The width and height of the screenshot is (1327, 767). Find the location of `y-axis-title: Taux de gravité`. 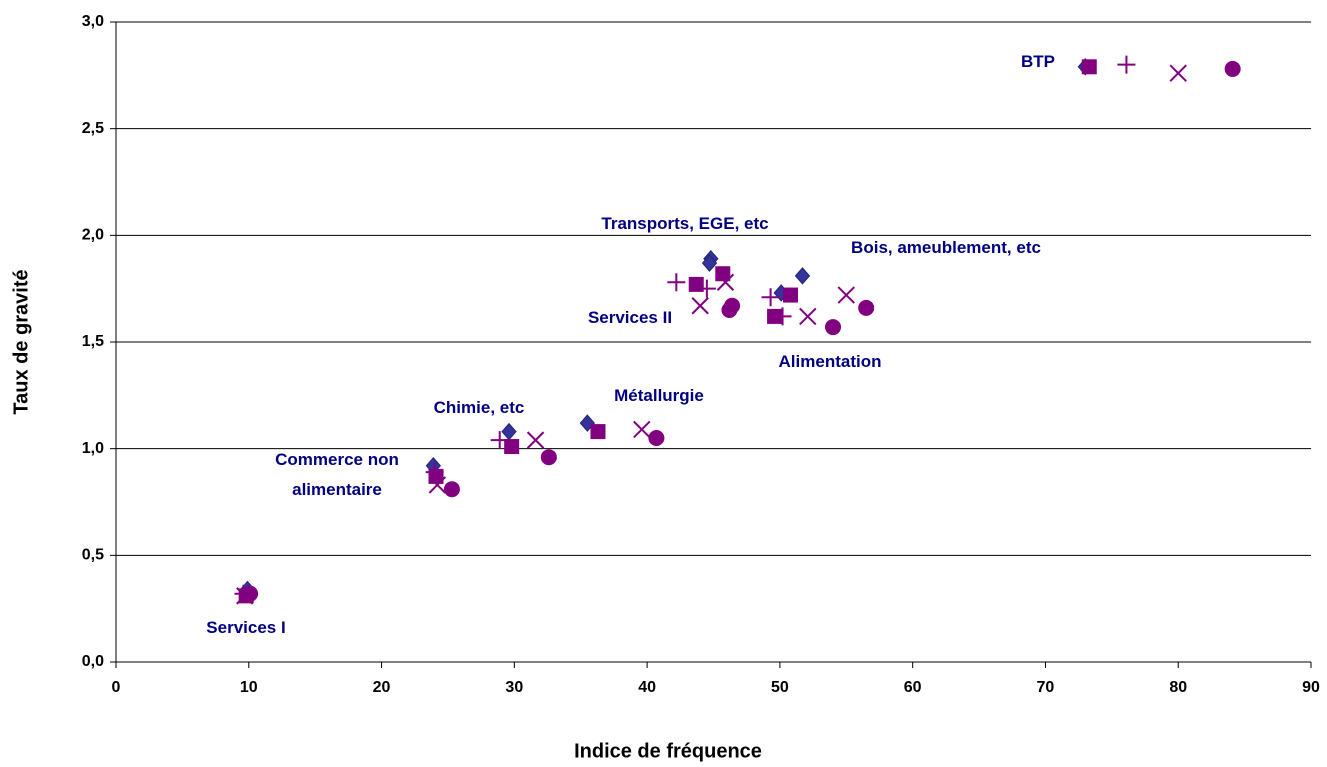

y-axis-title: Taux de gravité is located at coordinates (21, 341).